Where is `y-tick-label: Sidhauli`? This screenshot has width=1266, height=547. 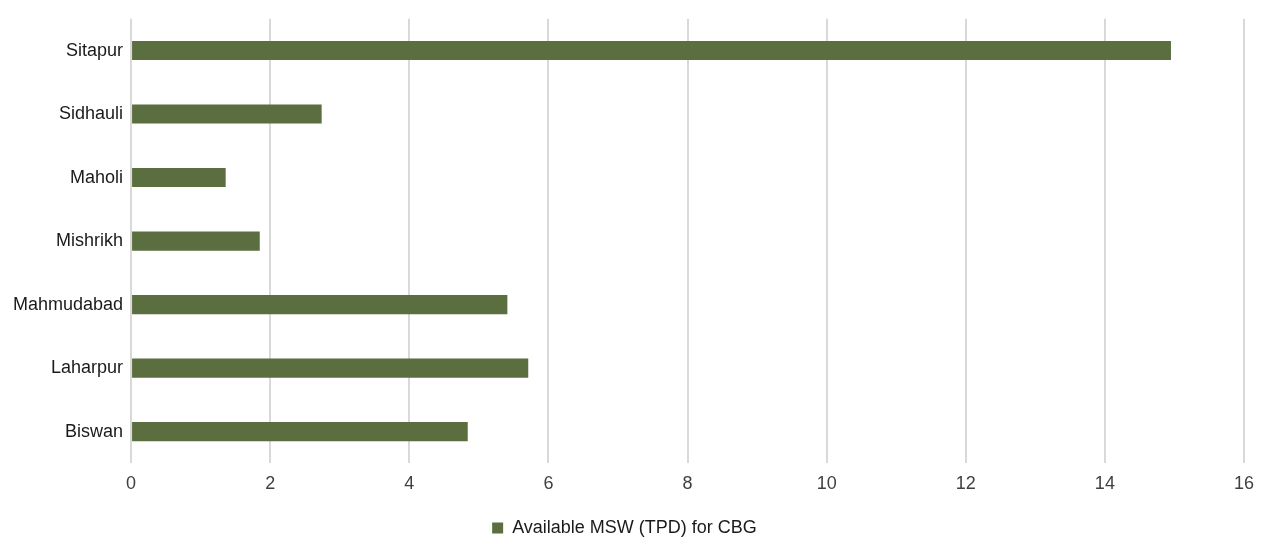 y-tick-label: Sidhauli is located at coordinates (91, 113).